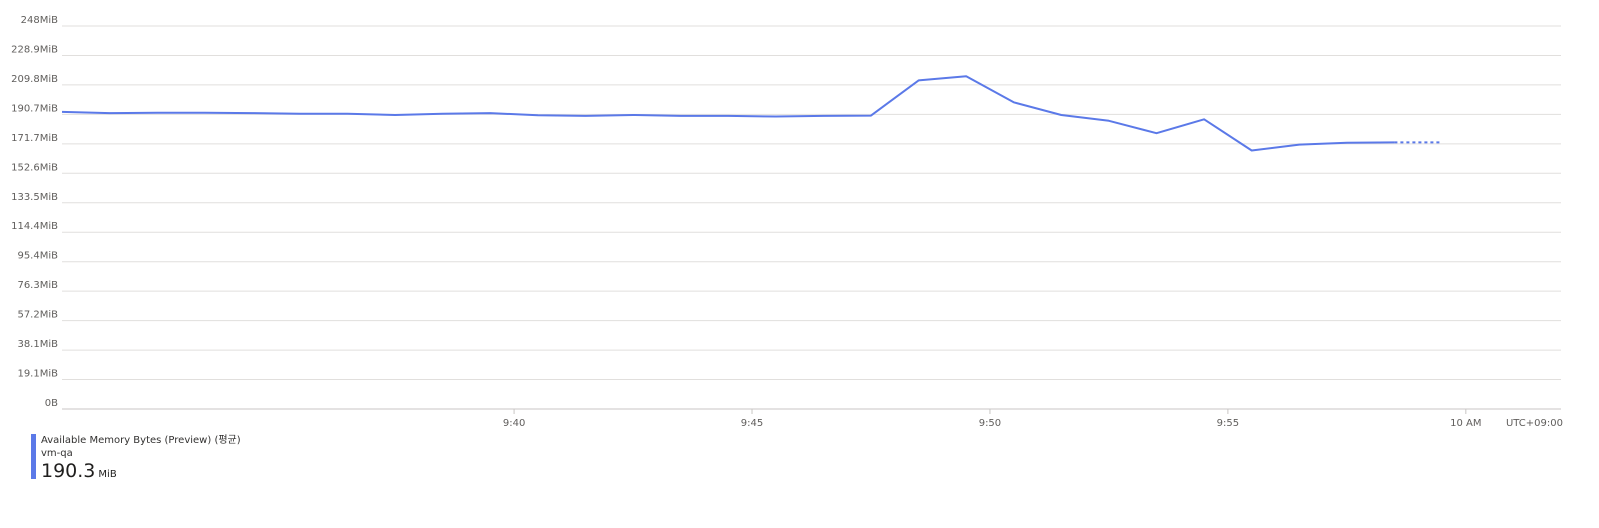 This screenshot has height=528, width=1599. I want to click on y-tick-label: 76.3MiB, so click(37, 285).